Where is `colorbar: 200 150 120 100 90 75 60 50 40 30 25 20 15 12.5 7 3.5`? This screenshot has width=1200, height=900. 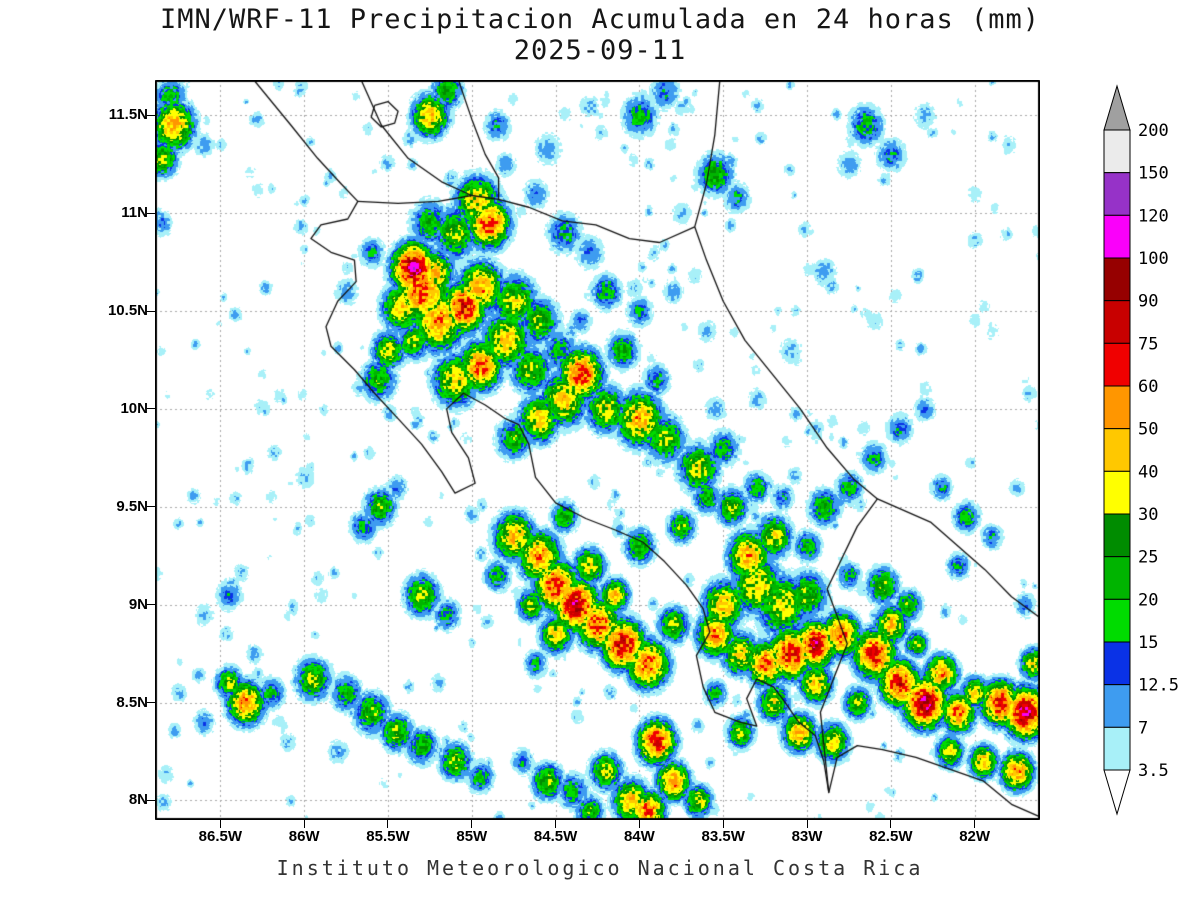 colorbar: 200 150 120 100 90 75 60 50 40 30 25 20 15 12.5 7 3.5 is located at coordinates (1141, 450).